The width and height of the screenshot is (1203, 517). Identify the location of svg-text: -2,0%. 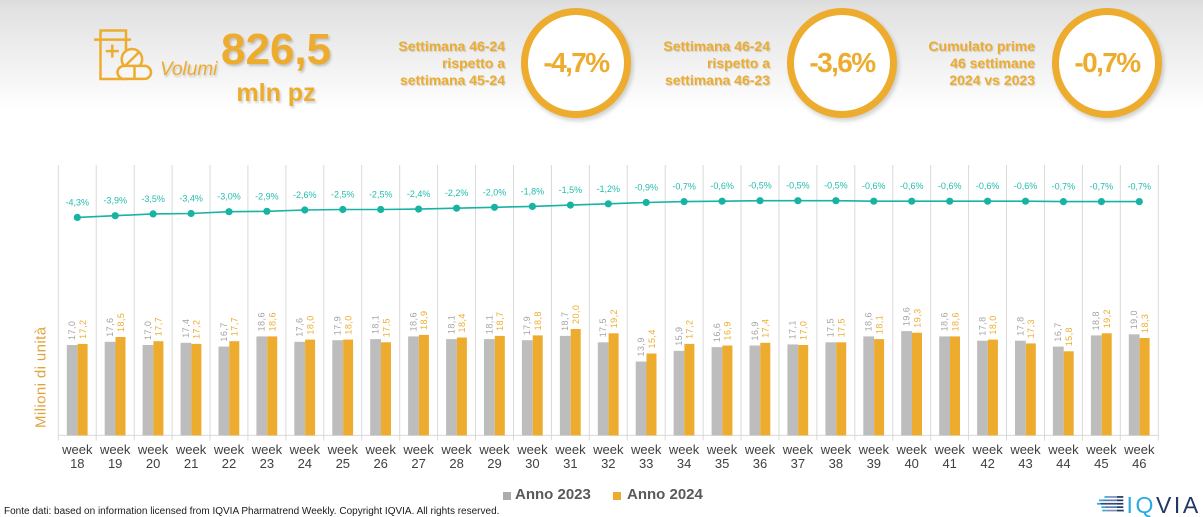
(495, 192).